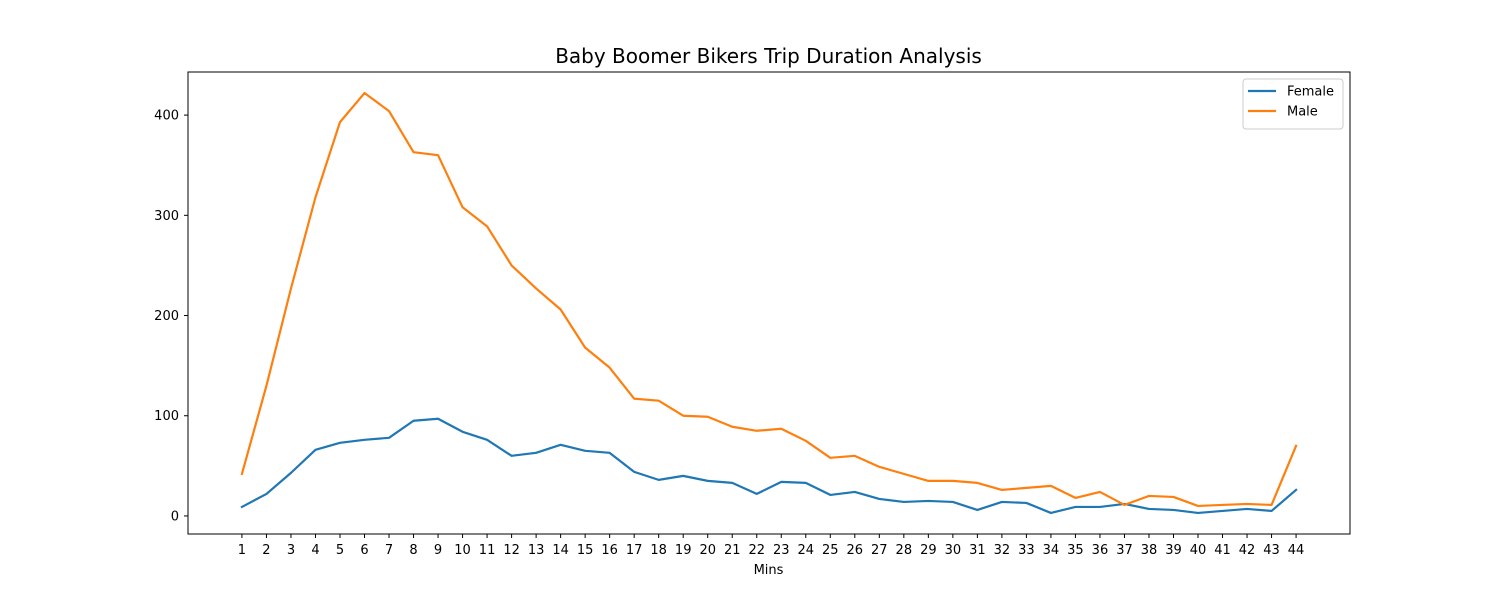 This screenshot has width=1500, height=600. I want to click on x-tick-label: 34, so click(1051, 550).